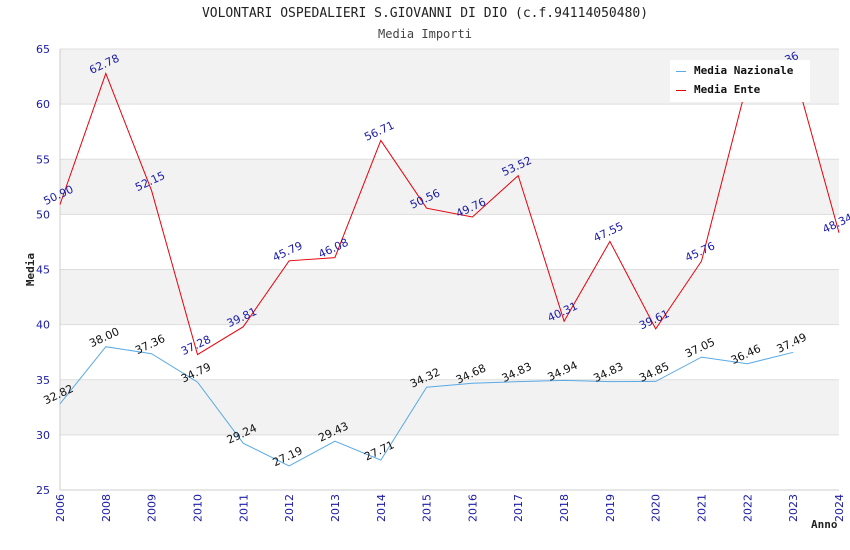  Describe the element at coordinates (656, 508) in the screenshot. I see `x-tick-label: 2020` at that location.